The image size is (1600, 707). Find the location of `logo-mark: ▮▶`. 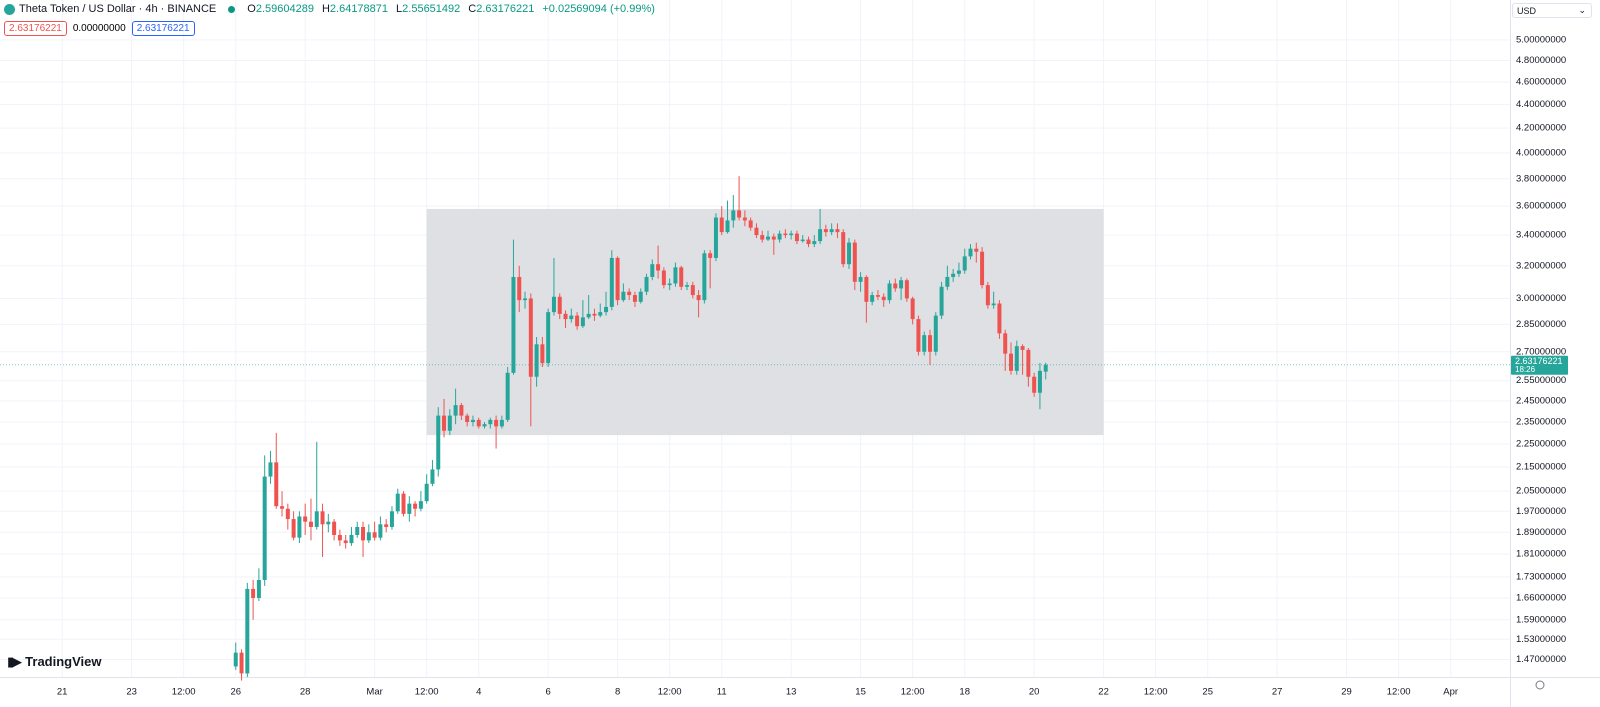

logo-mark: ▮▶ is located at coordinates (14, 662).